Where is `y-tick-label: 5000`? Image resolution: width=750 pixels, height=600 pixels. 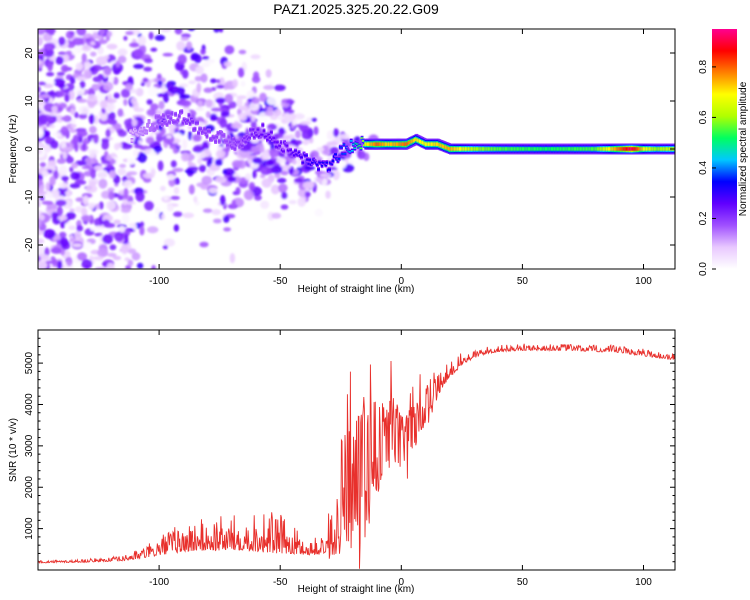 y-tick-label: 5000 is located at coordinates (29, 363).